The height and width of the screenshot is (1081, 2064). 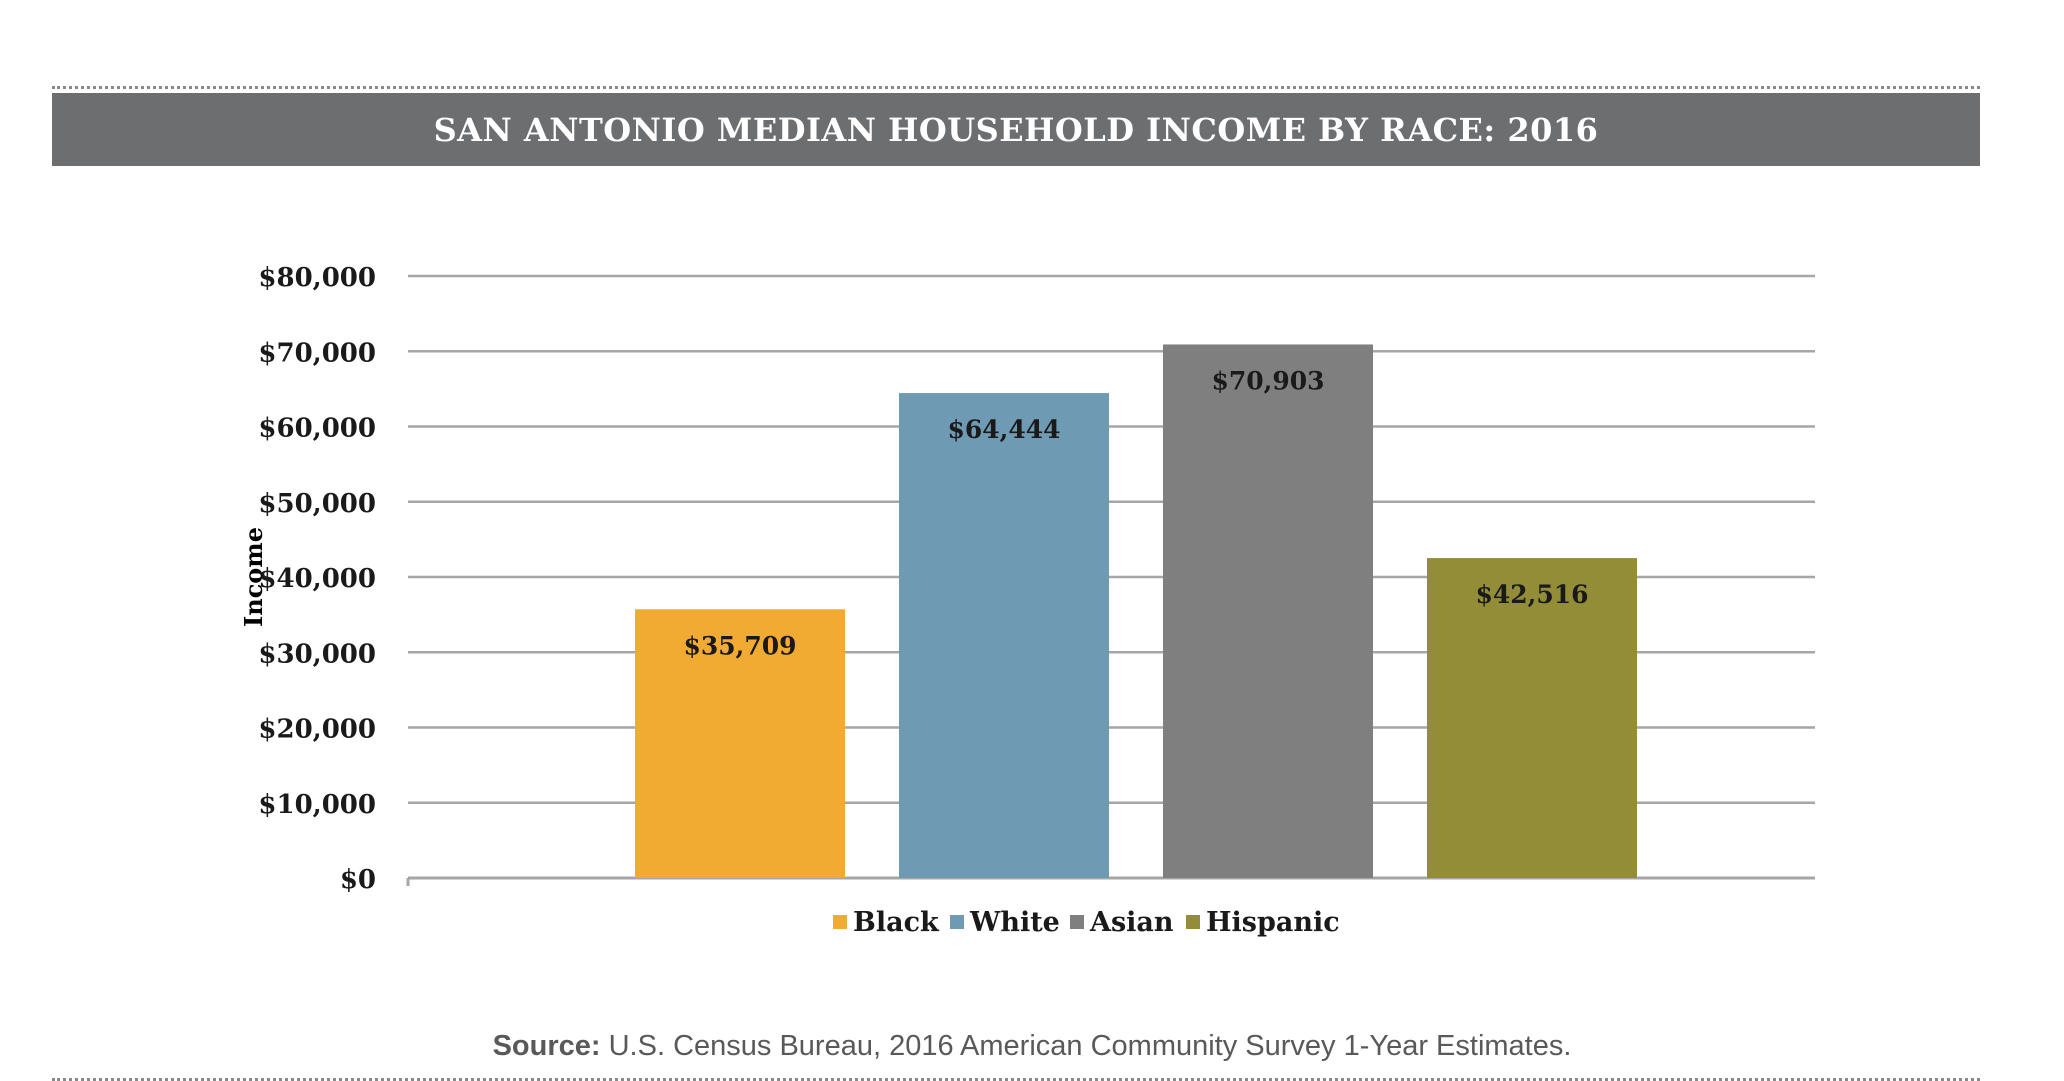 I want to click on y-tick-label: $10,000, so click(x=317, y=805).